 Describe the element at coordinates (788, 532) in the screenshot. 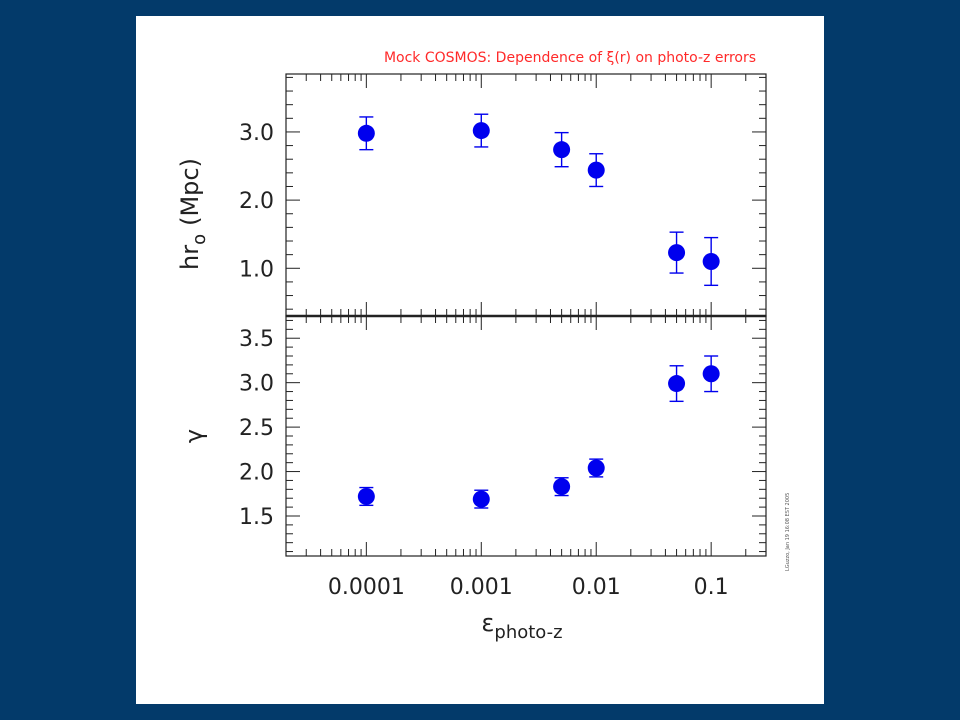

I see `plot-timestamp: LGuzzo, Jan 19 16:08 EST 2005` at that location.